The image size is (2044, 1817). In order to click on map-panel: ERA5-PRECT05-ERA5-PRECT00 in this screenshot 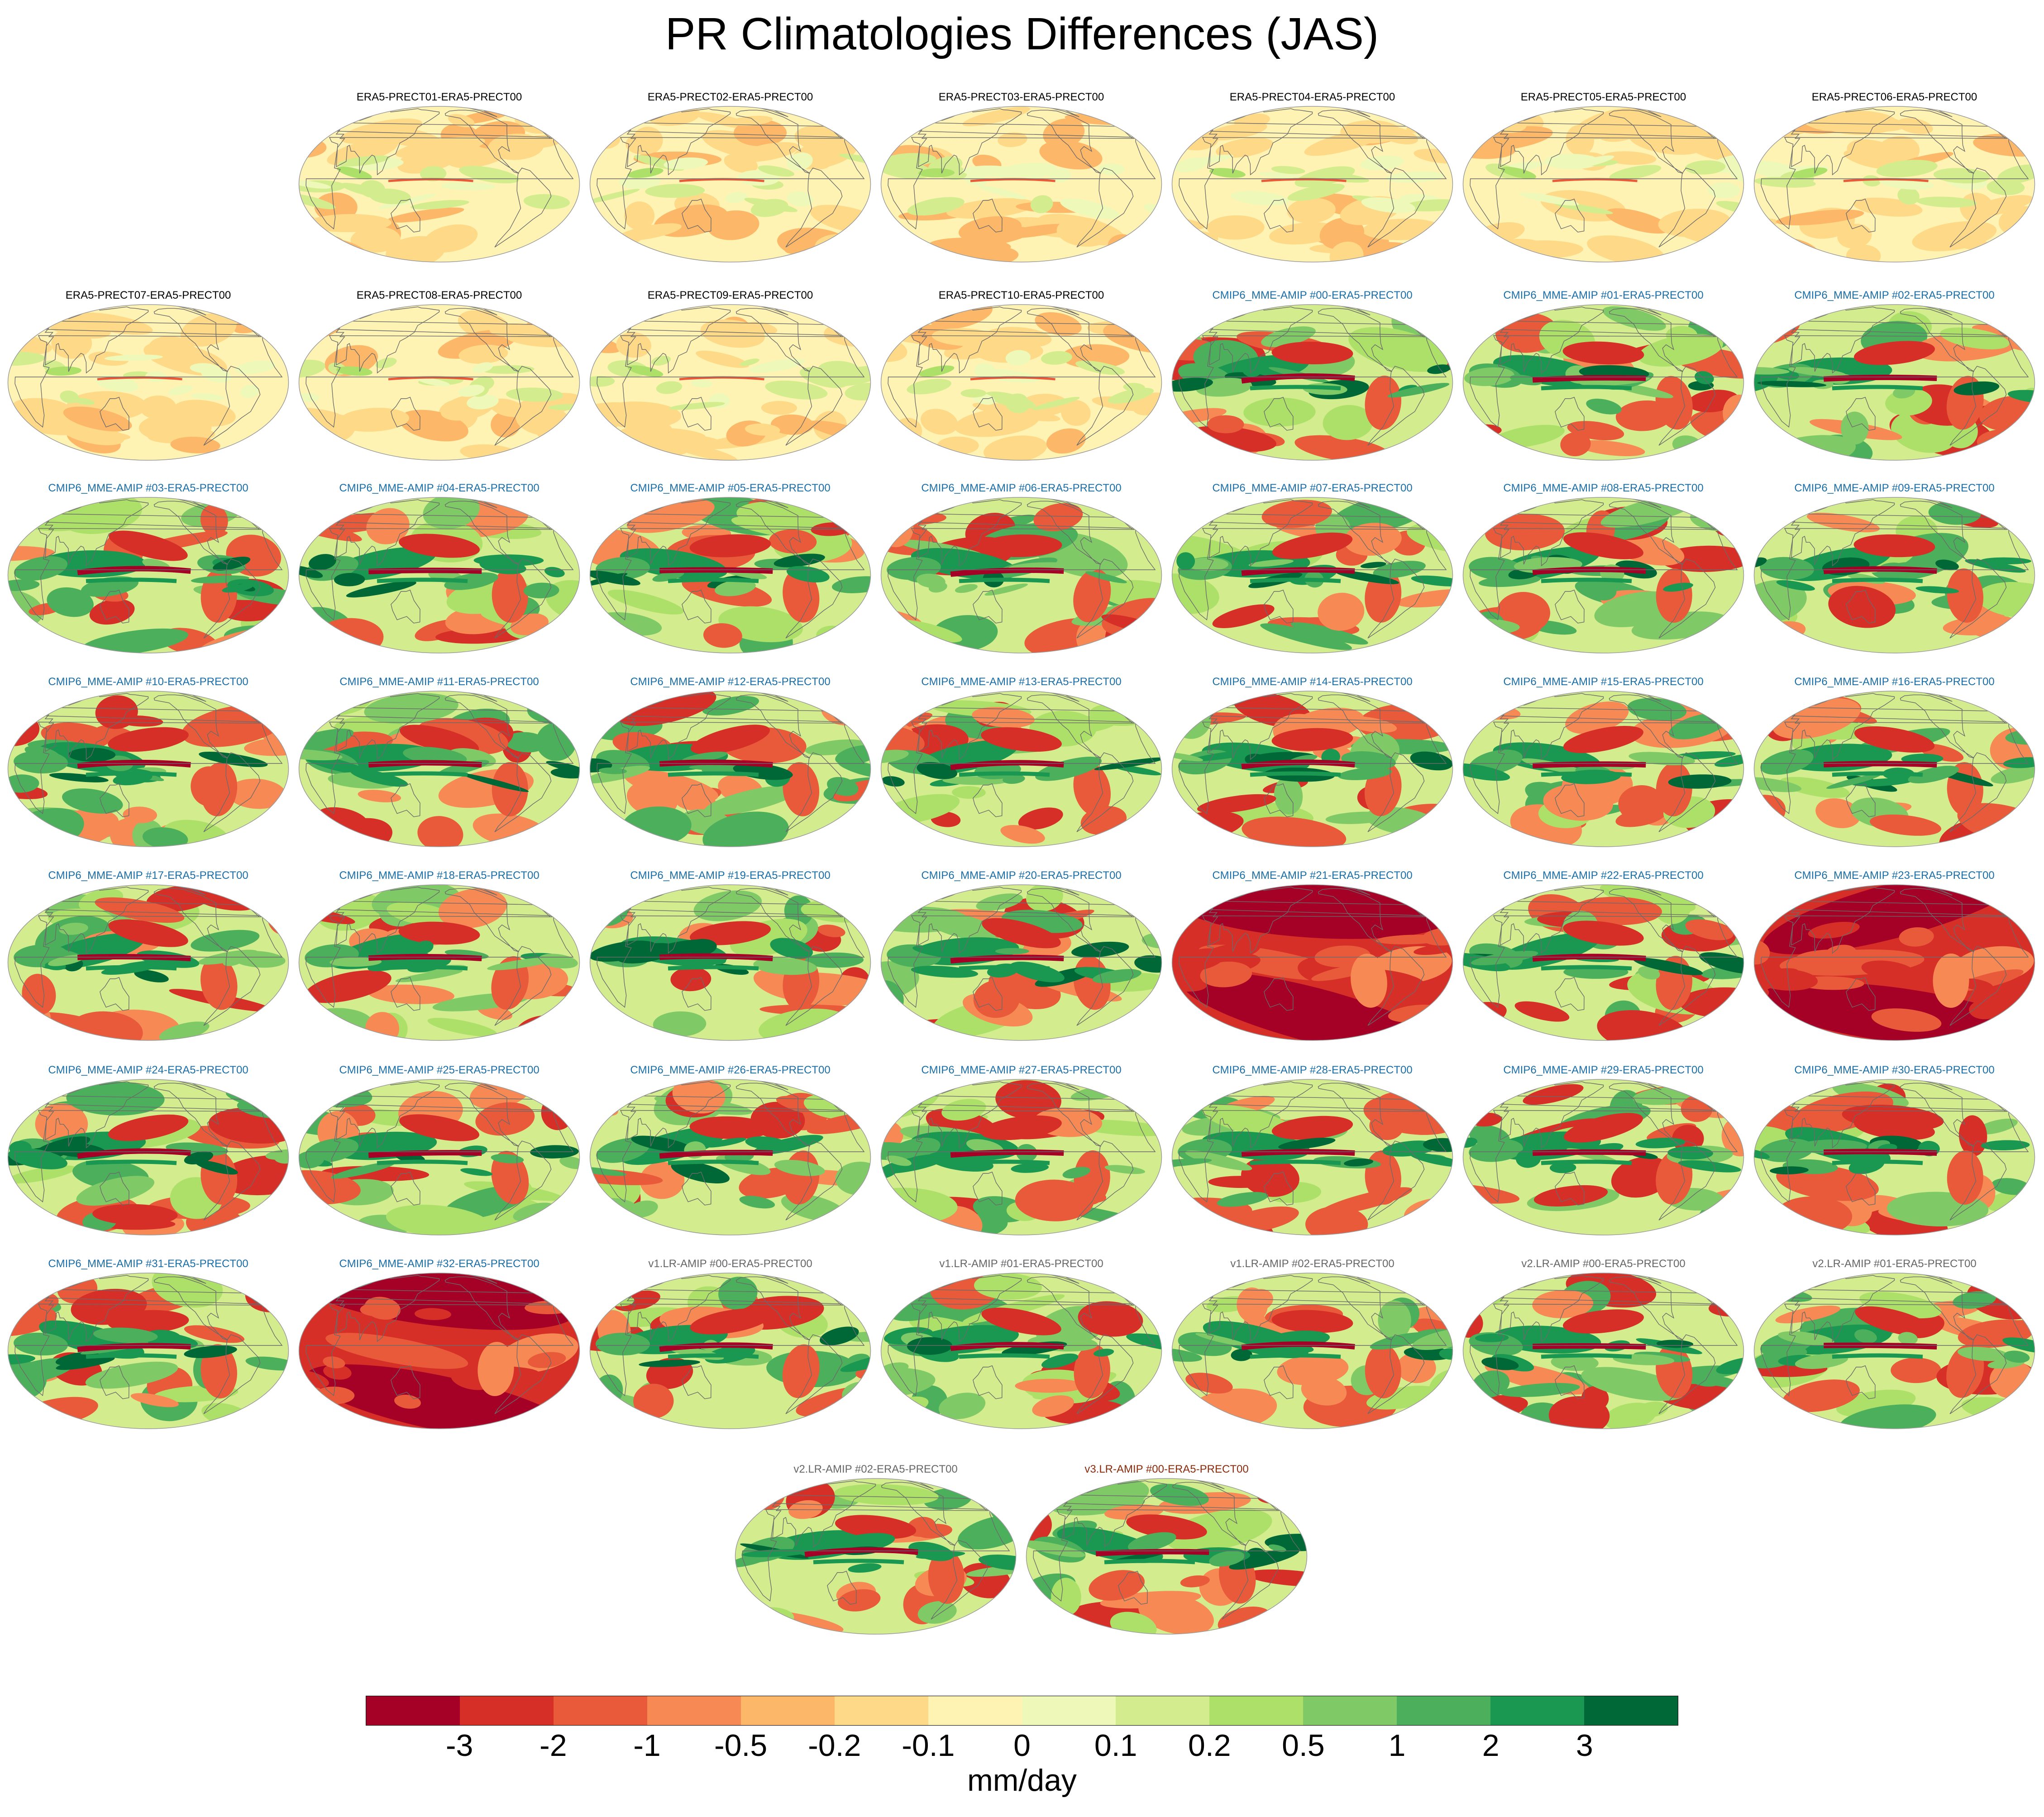, I will do `click(1603, 178)`.